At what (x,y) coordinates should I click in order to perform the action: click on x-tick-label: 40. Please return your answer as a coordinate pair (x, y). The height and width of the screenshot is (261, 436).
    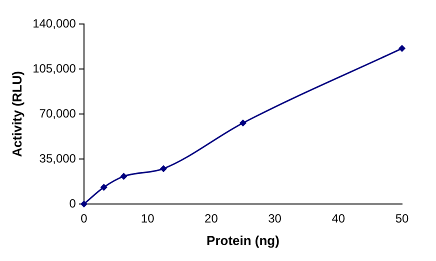
    Looking at the image, I should click on (339, 219).